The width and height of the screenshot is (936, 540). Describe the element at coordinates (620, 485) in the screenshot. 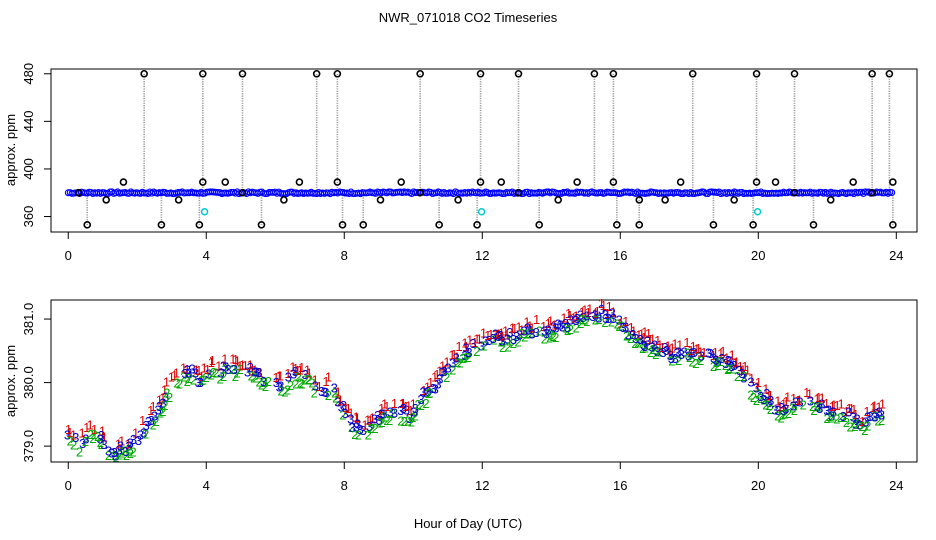

I see `bottom-x-tick-label: 16` at that location.